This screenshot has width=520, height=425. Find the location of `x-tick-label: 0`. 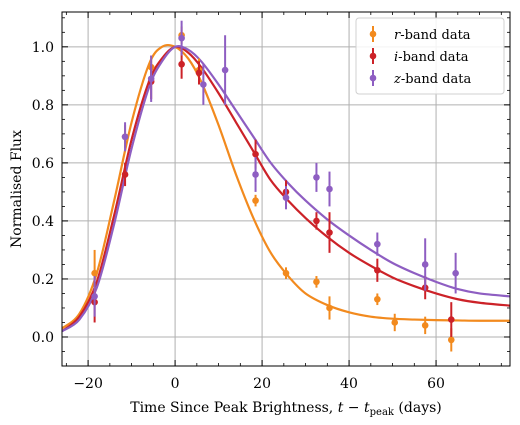

x-tick-label: 0 is located at coordinates (175, 384).